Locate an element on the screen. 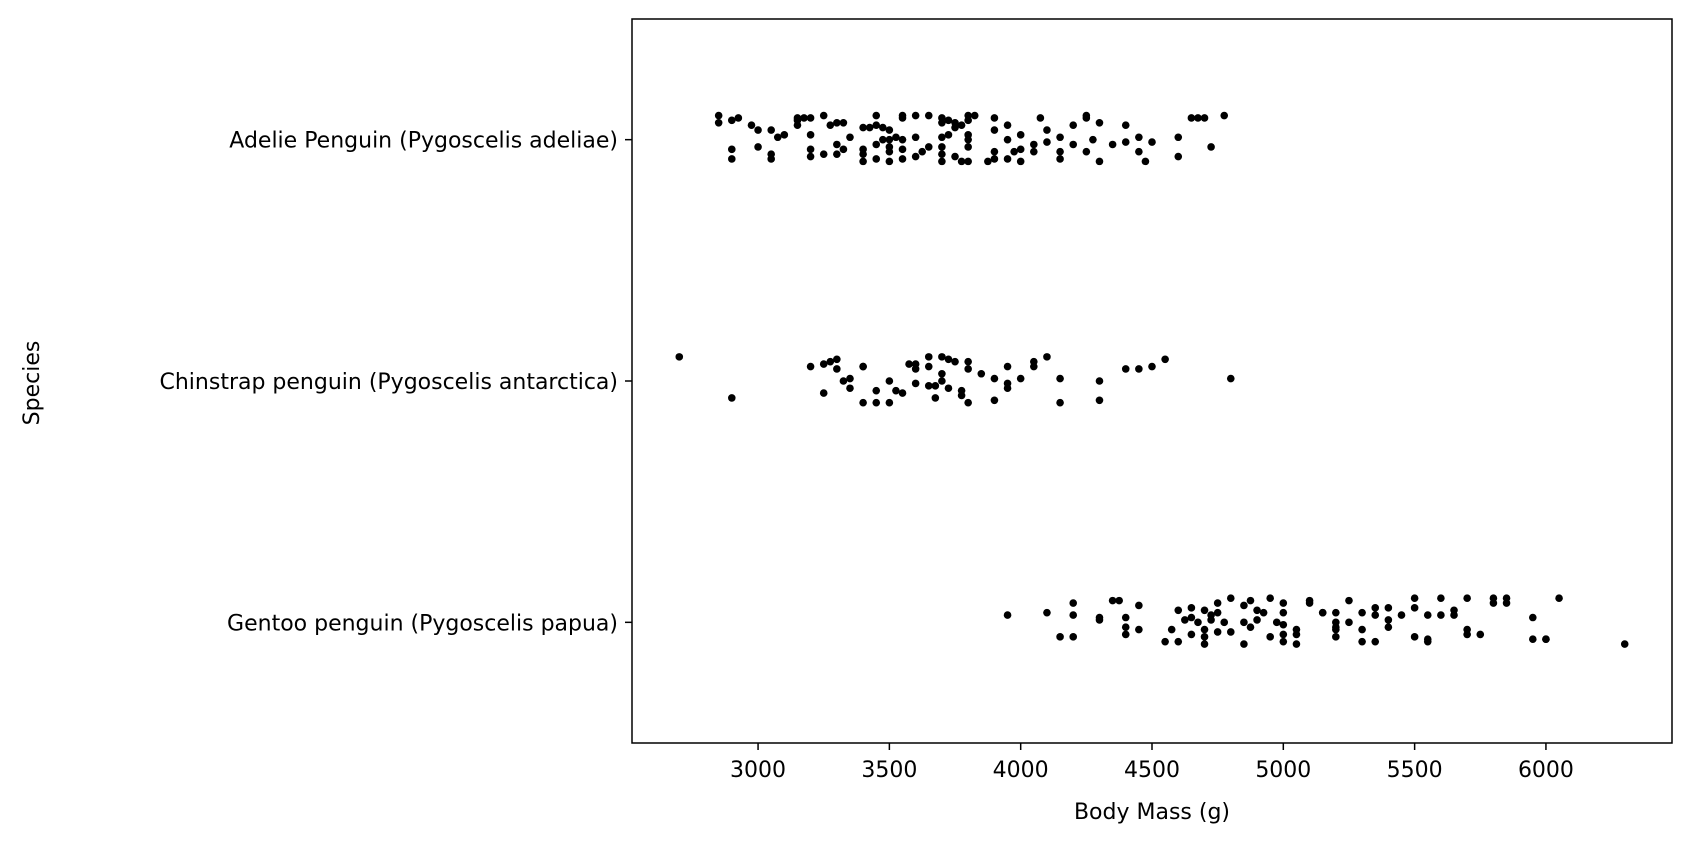  x-tick-label: 5500 is located at coordinates (1415, 770).